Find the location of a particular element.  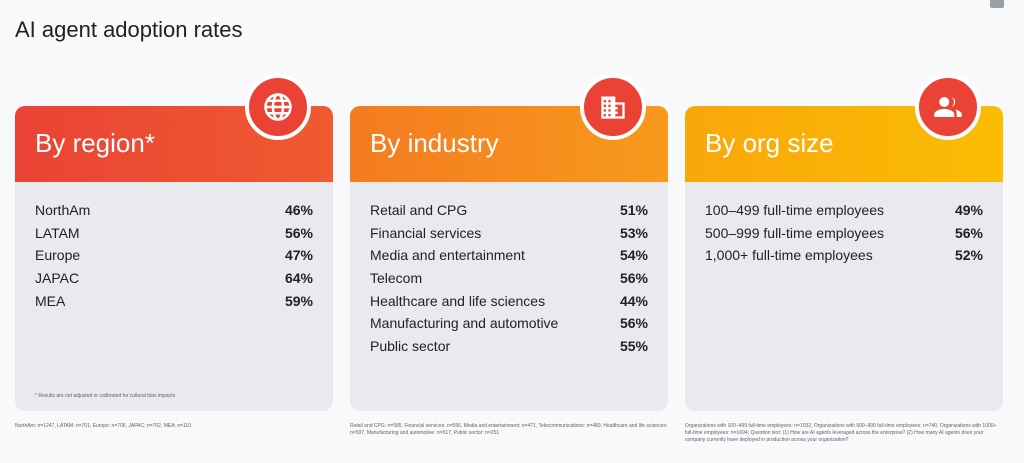

list-item: Media and entertainment 54% is located at coordinates (509, 255).